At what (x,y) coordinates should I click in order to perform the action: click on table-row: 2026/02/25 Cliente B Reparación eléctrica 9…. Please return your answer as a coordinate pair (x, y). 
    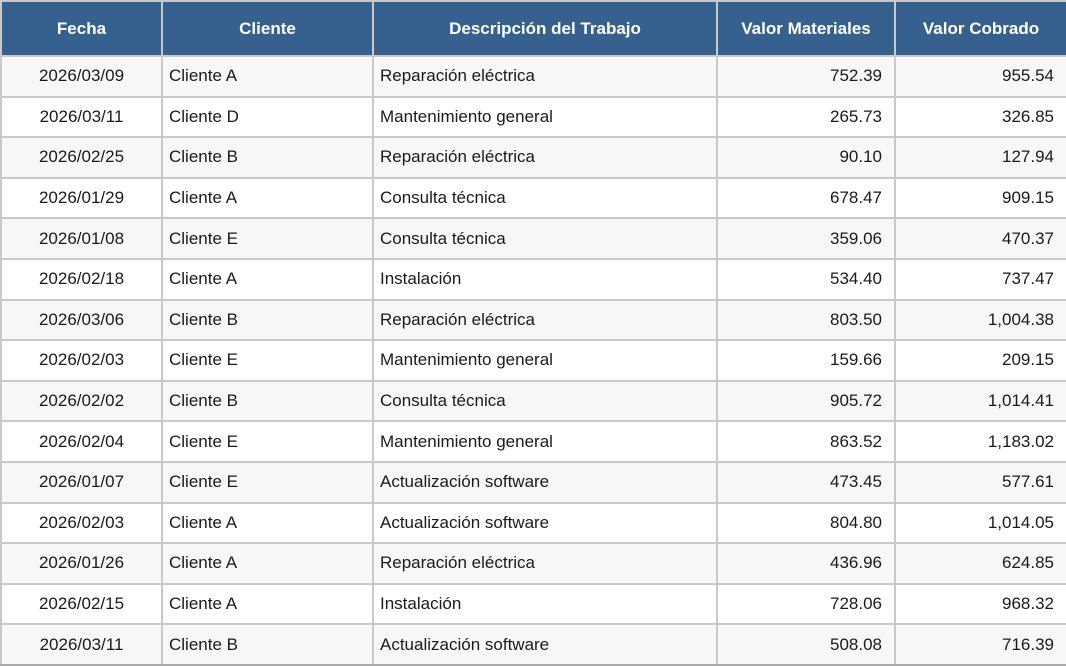
    Looking at the image, I should click on (533, 157).